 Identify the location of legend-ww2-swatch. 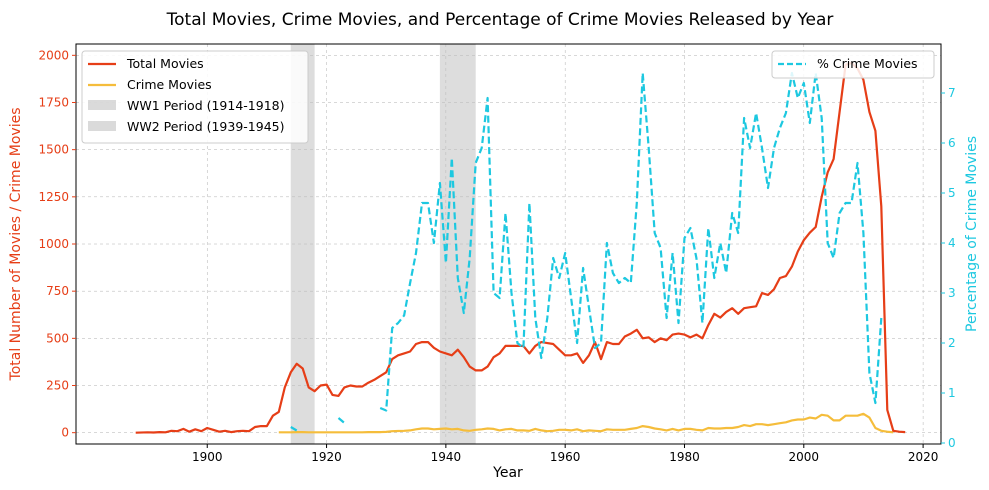
(102, 126).